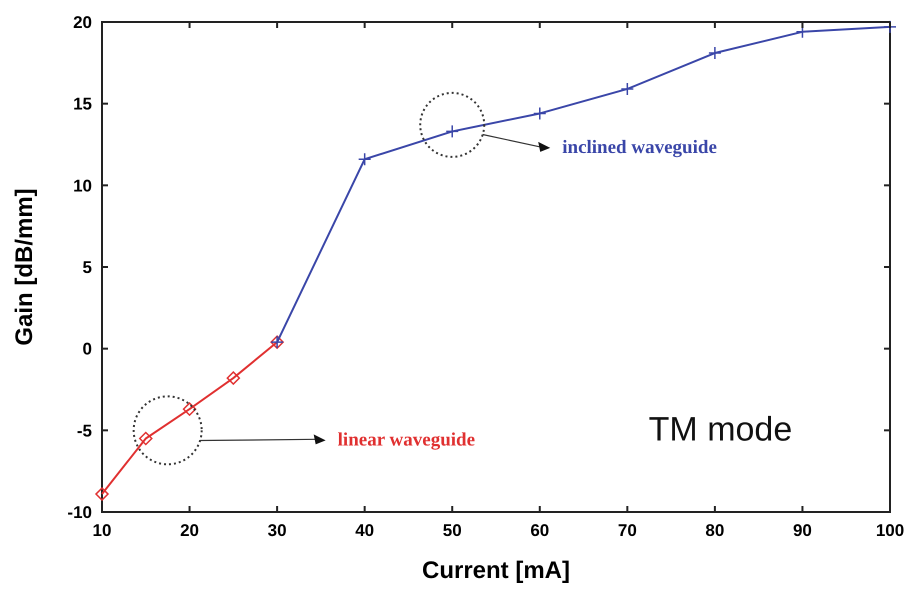  I want to click on x-tick-label: 30, so click(277, 530).